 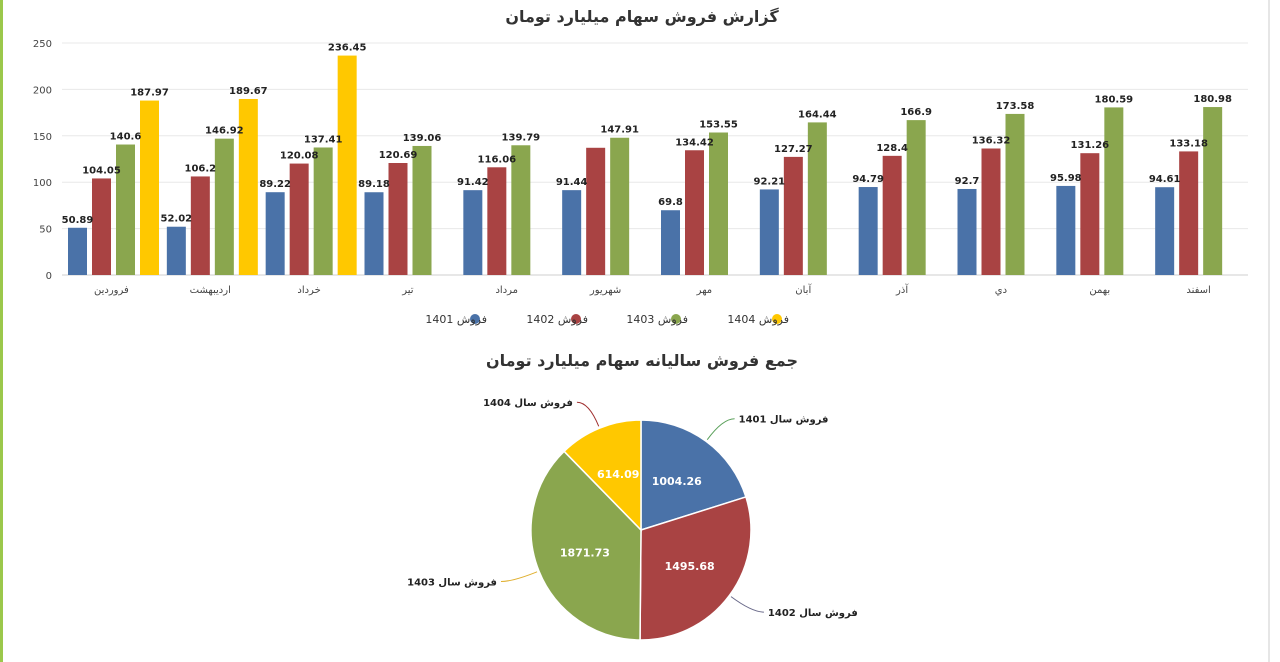 What do you see at coordinates (275, 184) in the screenshot?
I see `bar-value-label: 89.22` at bounding box center [275, 184].